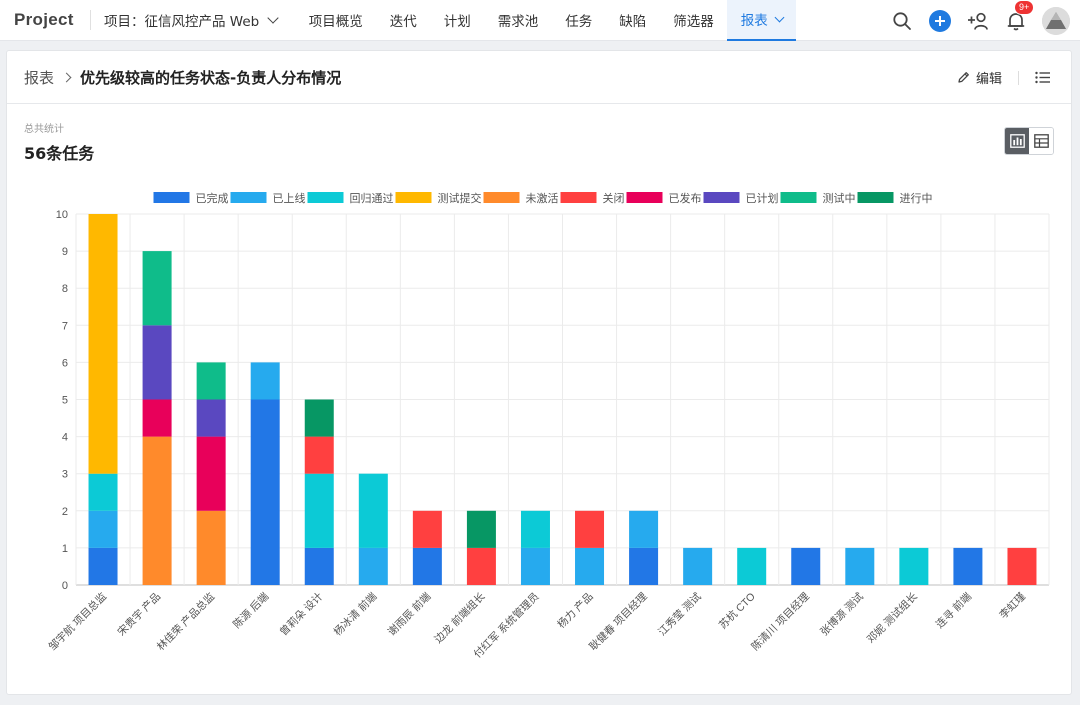  What do you see at coordinates (403, 22) in the screenshot?
I see `tab-iteration: 迭代` at bounding box center [403, 22].